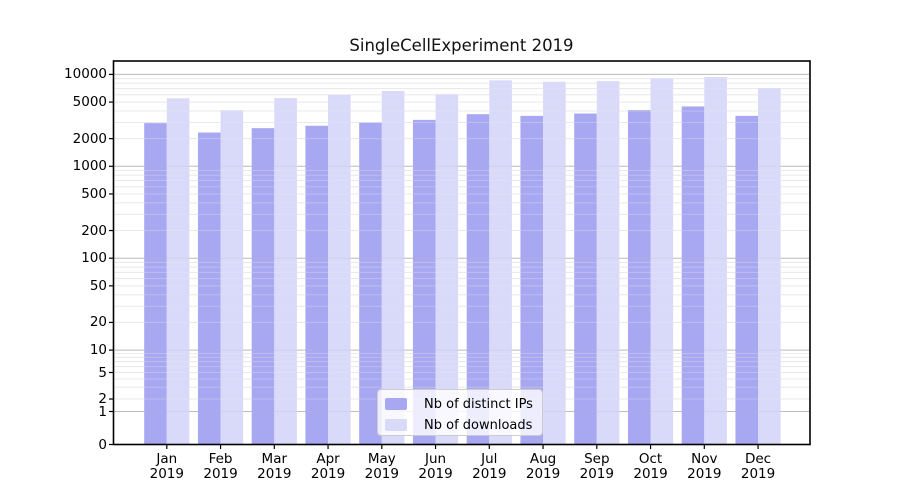  I want to click on y-tick-label: 1, so click(102, 411).